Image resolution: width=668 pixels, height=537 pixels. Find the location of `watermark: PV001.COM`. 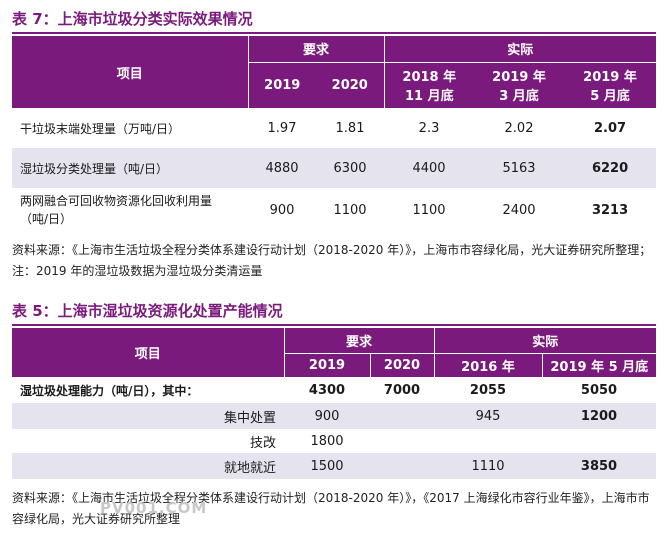

watermark: PV001.COM is located at coordinates (154, 508).